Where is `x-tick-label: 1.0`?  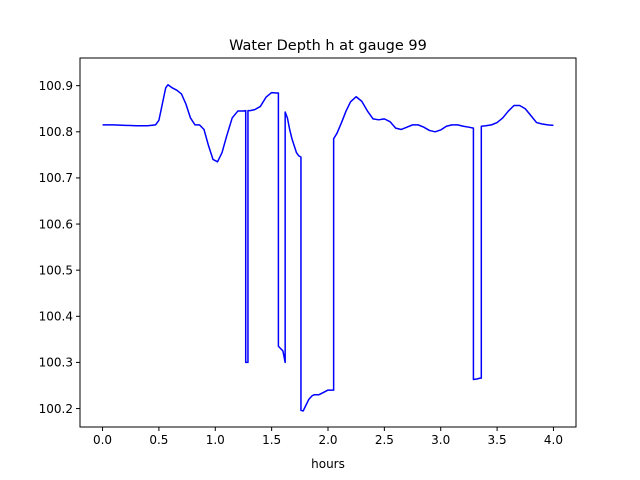 x-tick-label: 1.0 is located at coordinates (215, 440).